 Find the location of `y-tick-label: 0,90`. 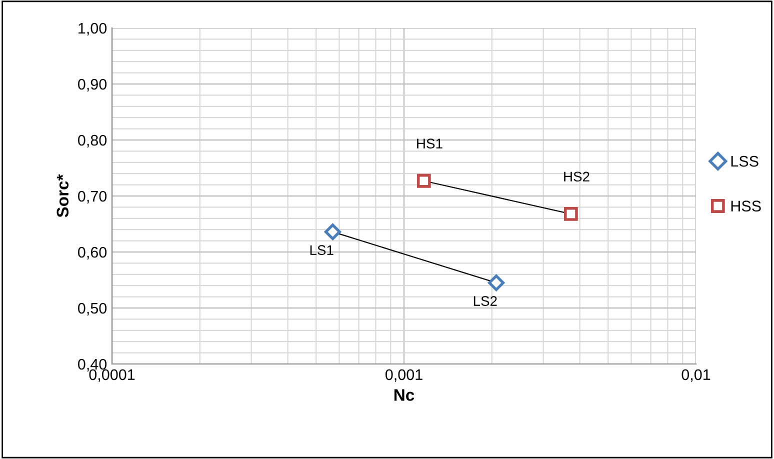

y-tick-label: 0,90 is located at coordinates (92, 85).